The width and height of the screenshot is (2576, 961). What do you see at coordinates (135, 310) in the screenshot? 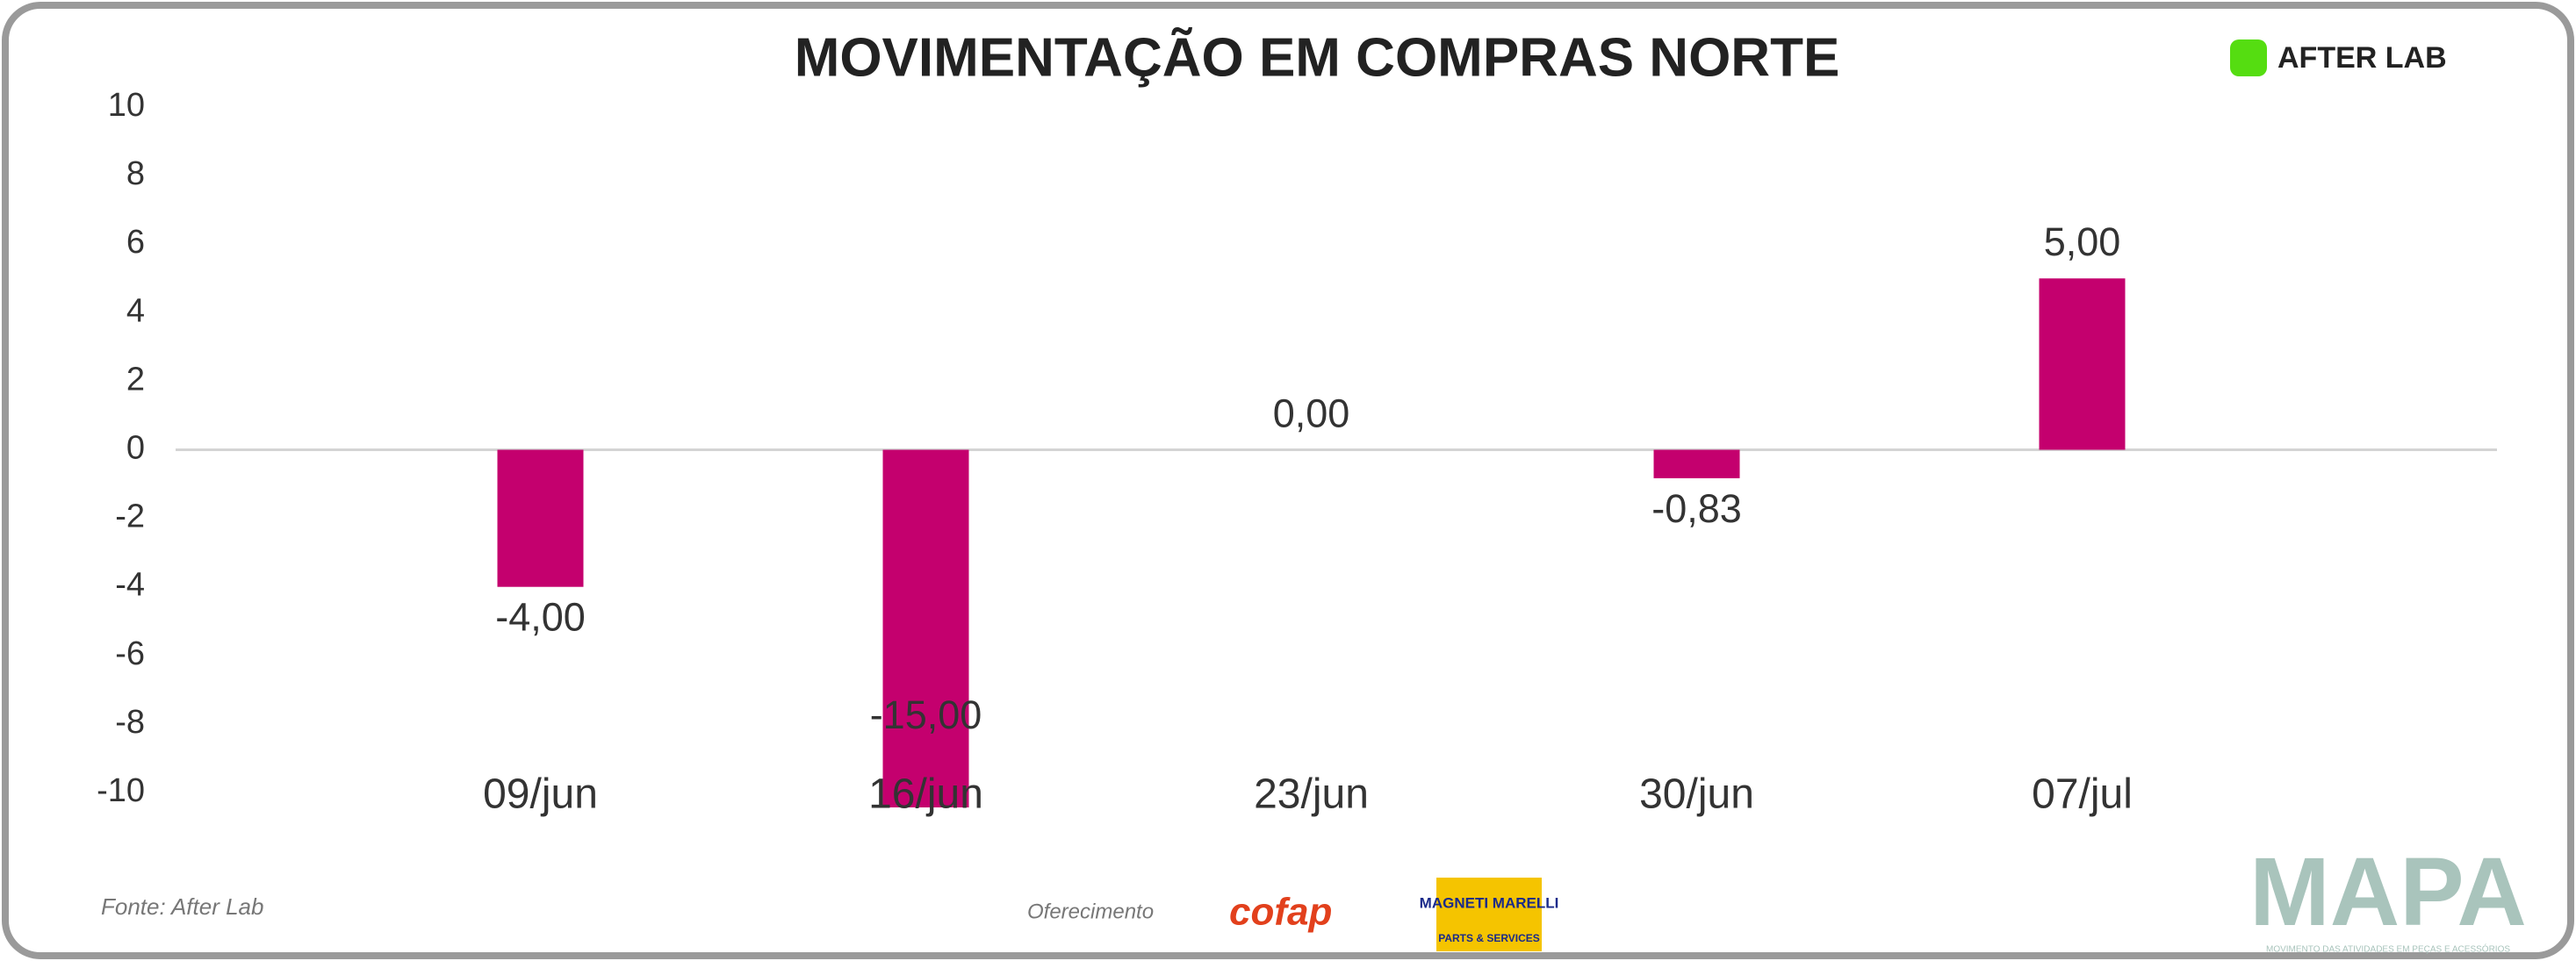
I see `y-tick-label: 4` at bounding box center [135, 310].